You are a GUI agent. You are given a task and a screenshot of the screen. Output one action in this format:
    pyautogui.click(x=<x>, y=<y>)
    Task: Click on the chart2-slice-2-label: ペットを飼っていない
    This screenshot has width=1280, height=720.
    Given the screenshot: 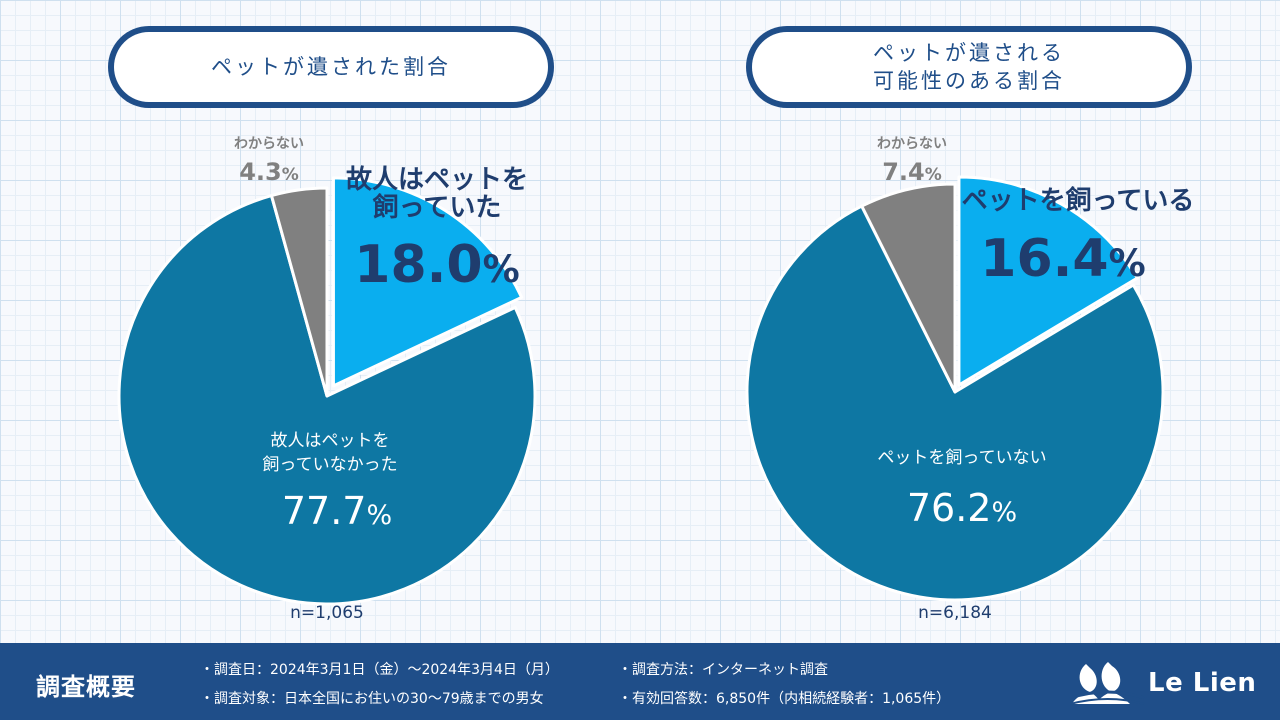 What is the action you would take?
    pyautogui.click(x=961, y=458)
    